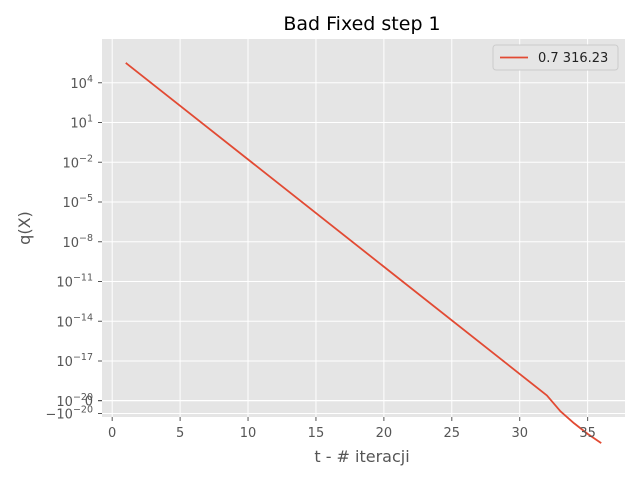 Image resolution: width=640 pixels, height=480 pixels. I want to click on y-tick-label: 10⁻¹⁷, so click(74, 361).